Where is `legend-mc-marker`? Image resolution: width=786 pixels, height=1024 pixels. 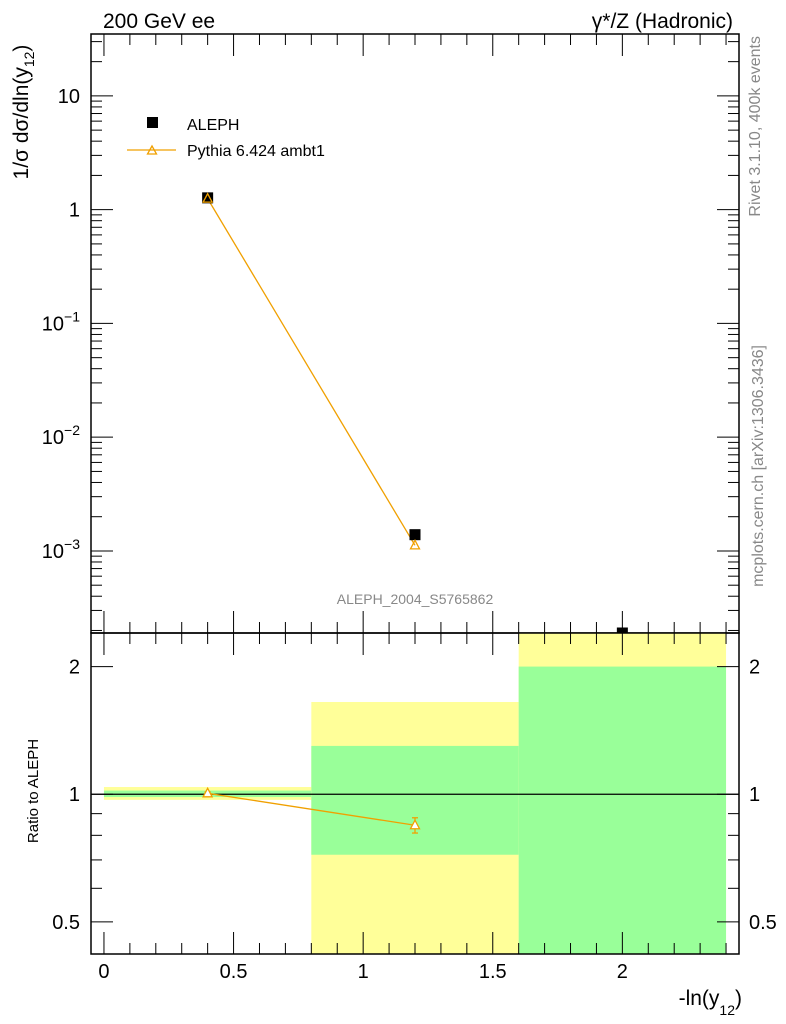 legend-mc-marker is located at coordinates (152, 149).